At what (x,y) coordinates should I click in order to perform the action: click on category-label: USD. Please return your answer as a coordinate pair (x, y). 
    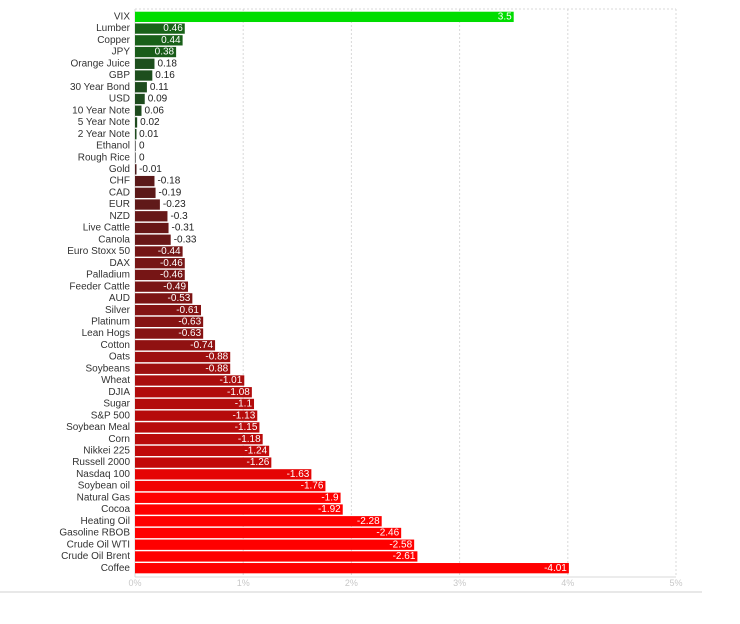
    Looking at the image, I should click on (119, 99).